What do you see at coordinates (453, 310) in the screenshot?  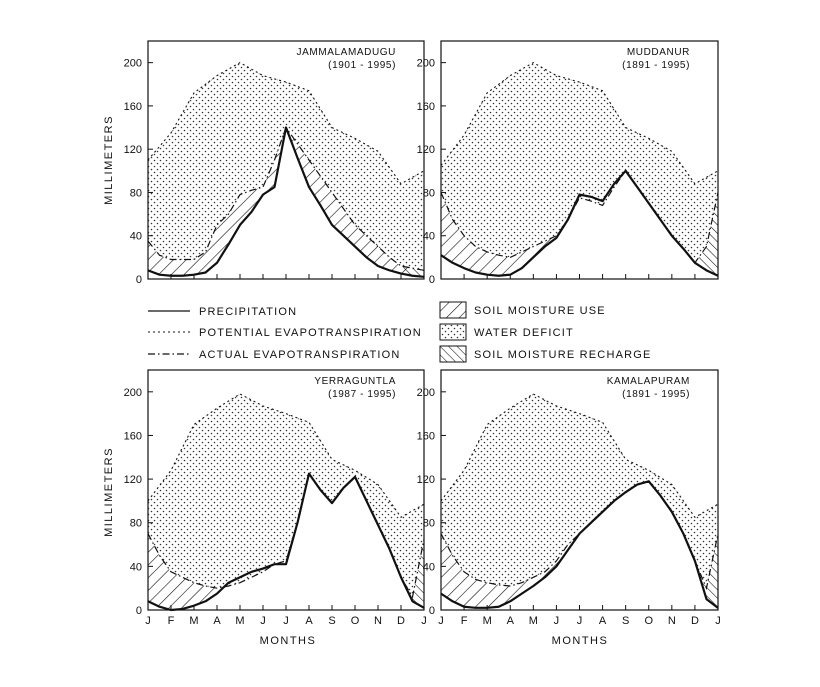 I see `legend-use-swatch` at bounding box center [453, 310].